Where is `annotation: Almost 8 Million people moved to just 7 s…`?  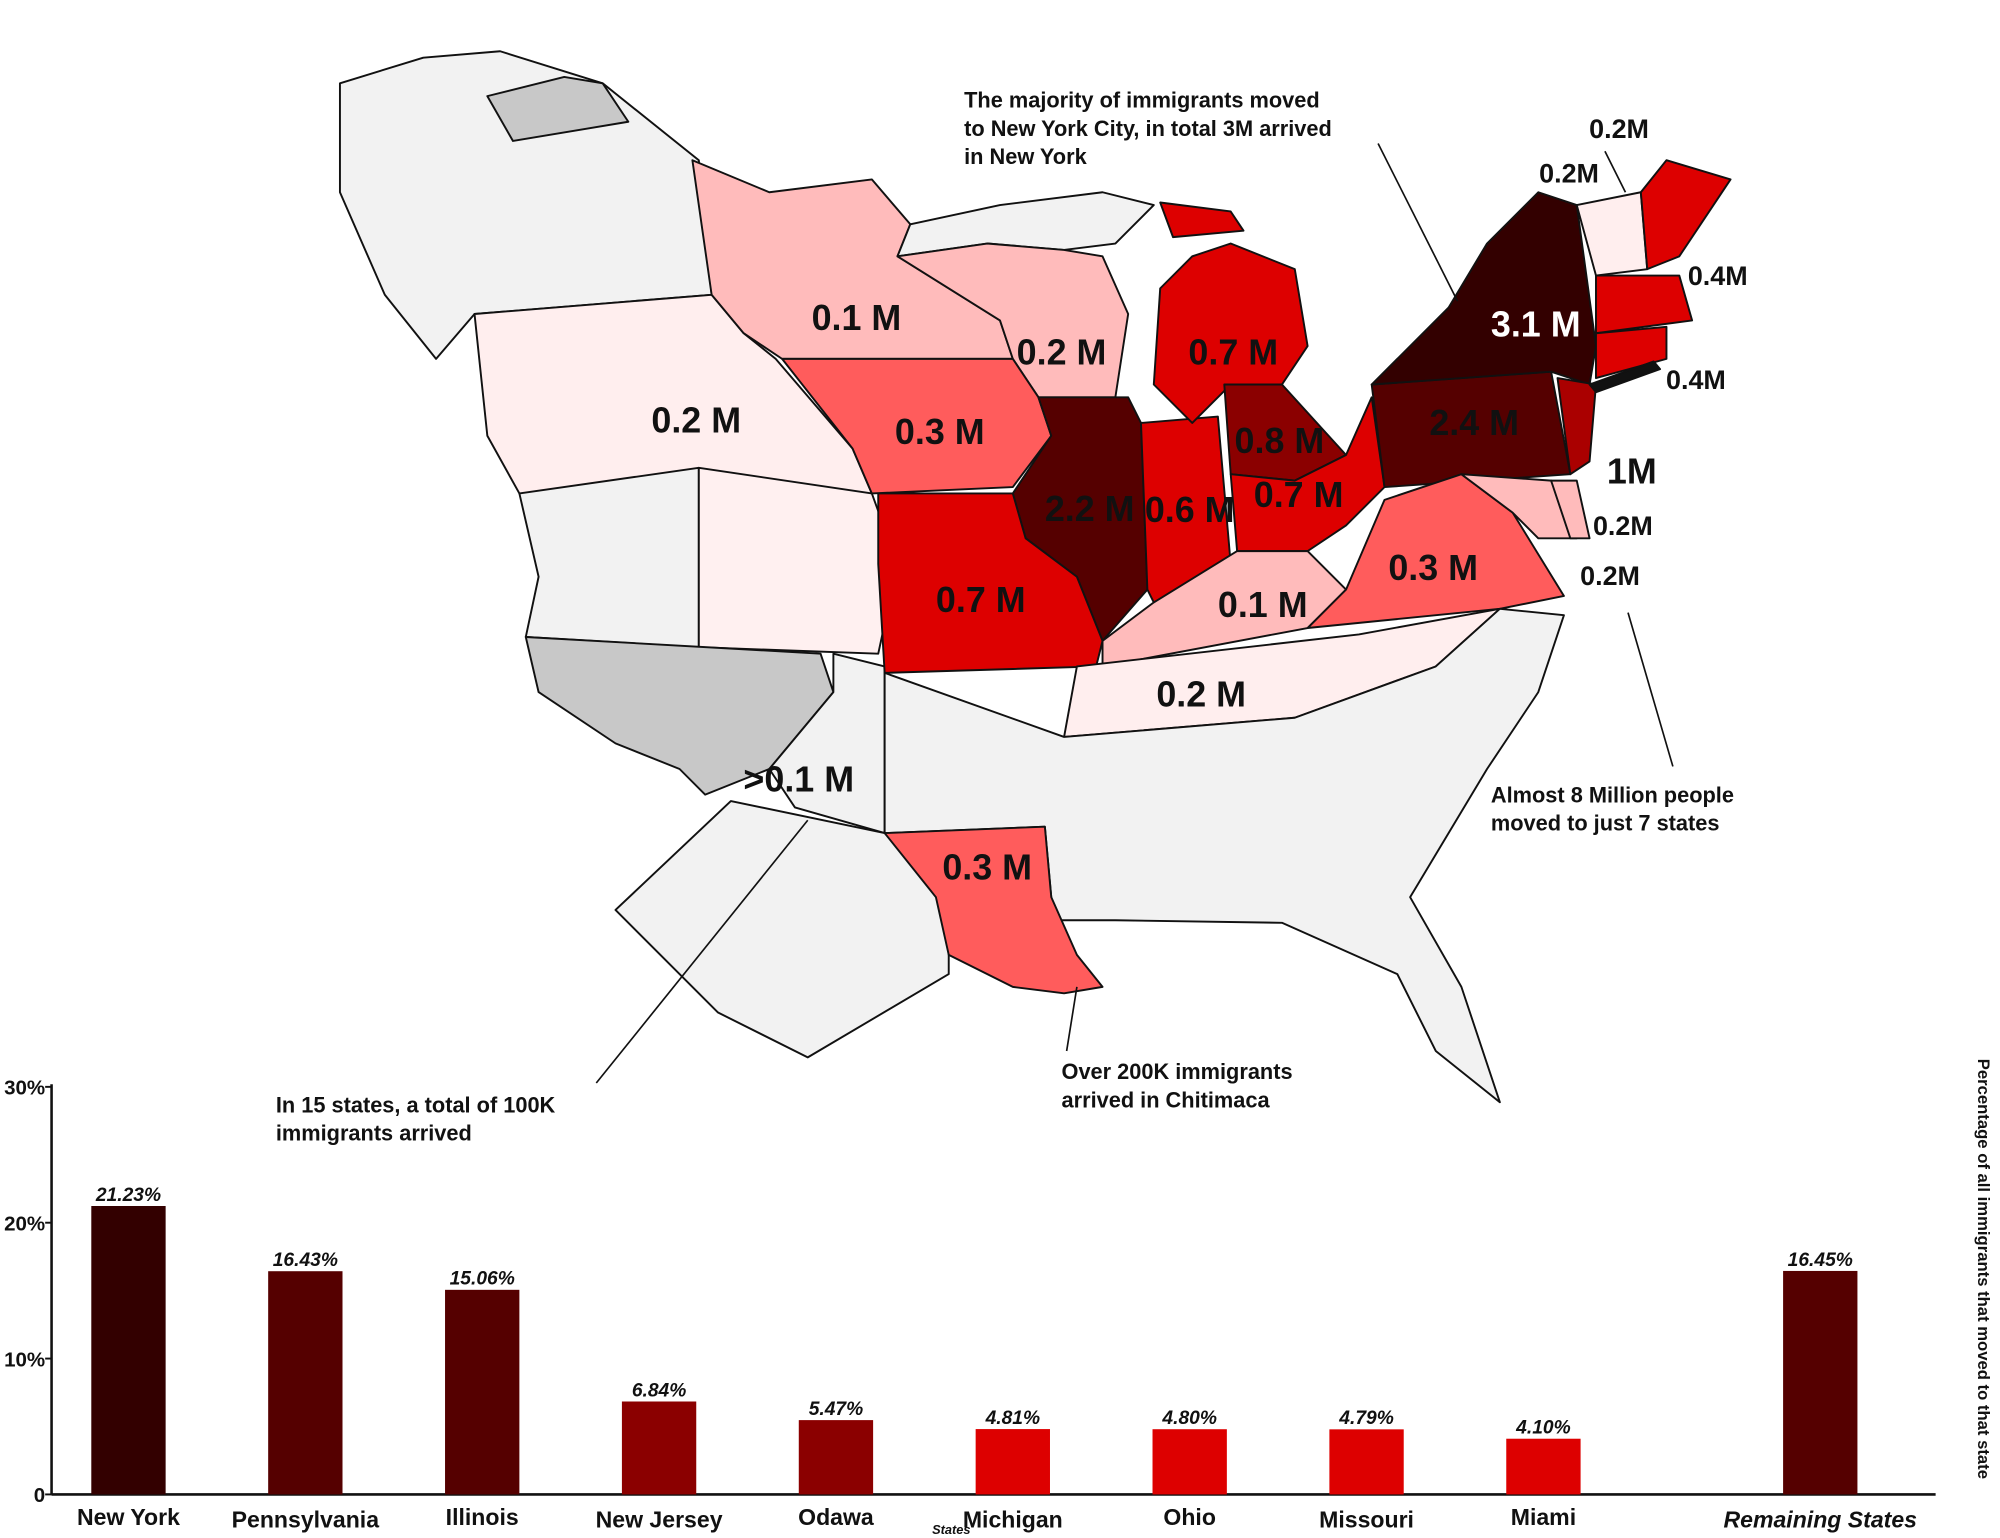 annotation: Almost 8 Million people moved to just 7 s… is located at coordinates (1612, 808).